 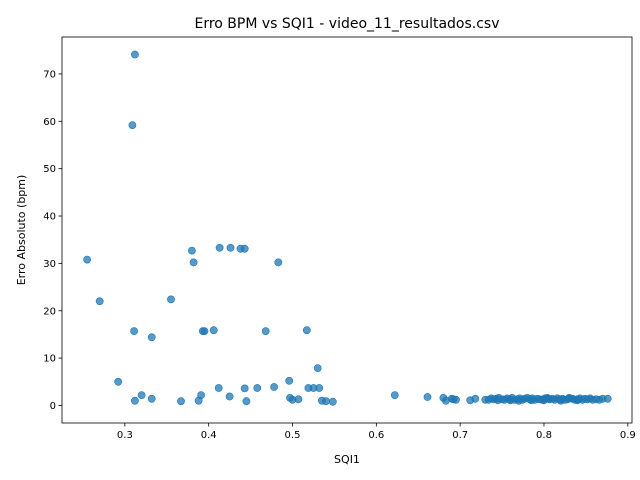 I want to click on x-axis-label: SQI1, so click(x=347, y=459).